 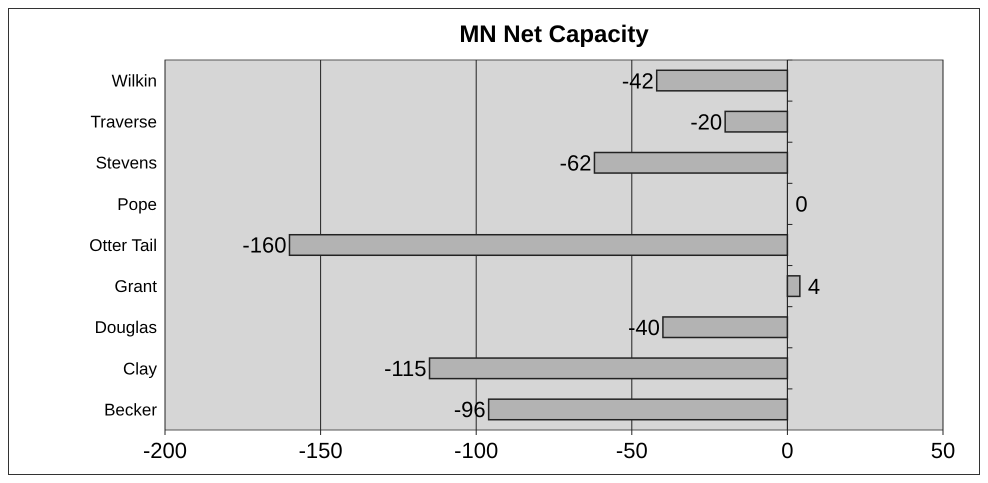 I want to click on y-tick-label: Becker, so click(x=131, y=410).